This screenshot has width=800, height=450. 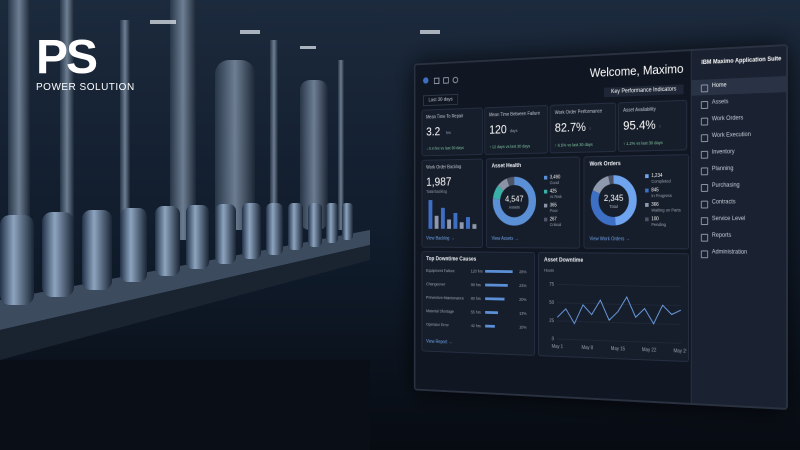 What do you see at coordinates (723, 202) in the screenshot?
I see `nav-label: Contracts` at bounding box center [723, 202].